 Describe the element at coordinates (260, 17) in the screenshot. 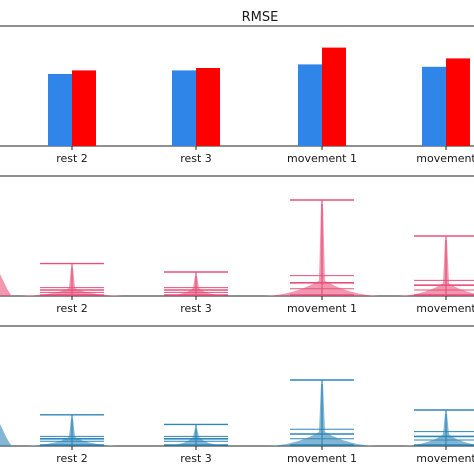

I see `chart-title: RMSE` at that location.